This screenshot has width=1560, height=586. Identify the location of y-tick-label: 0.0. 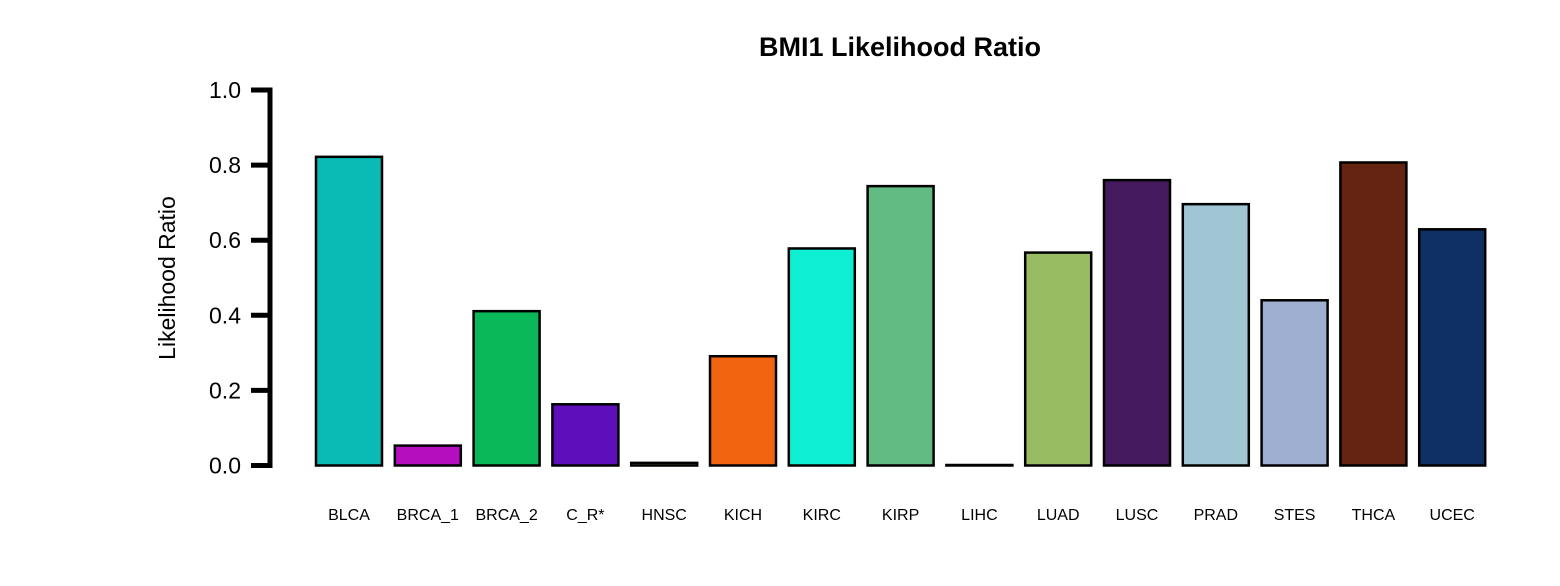
(225, 466).